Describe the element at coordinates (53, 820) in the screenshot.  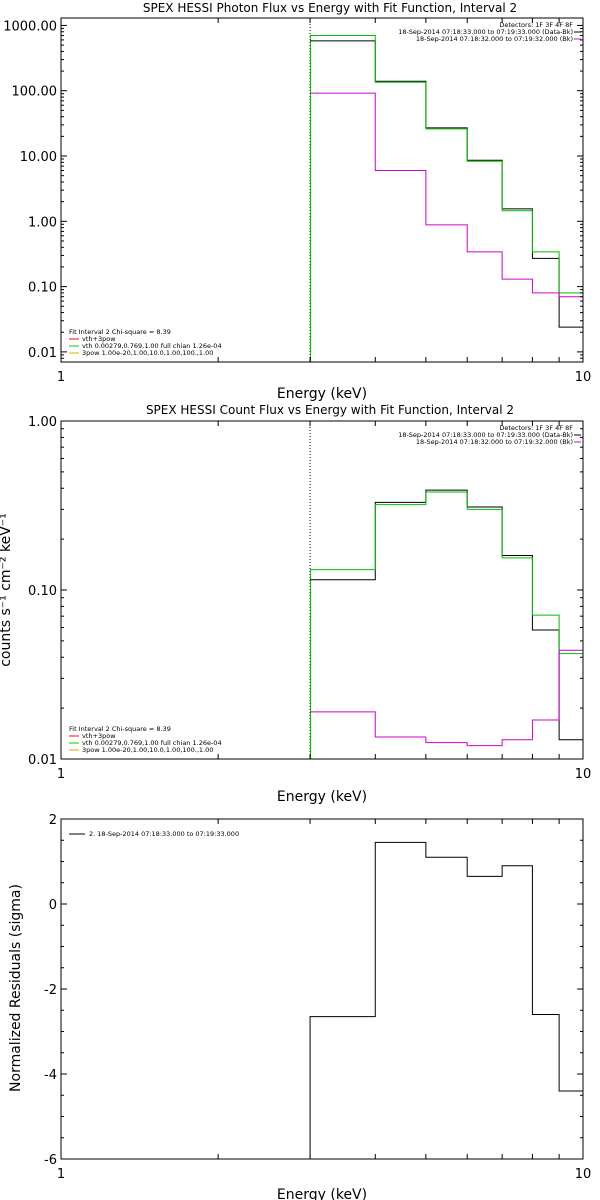
I see `y-tick-label: 2` at that location.